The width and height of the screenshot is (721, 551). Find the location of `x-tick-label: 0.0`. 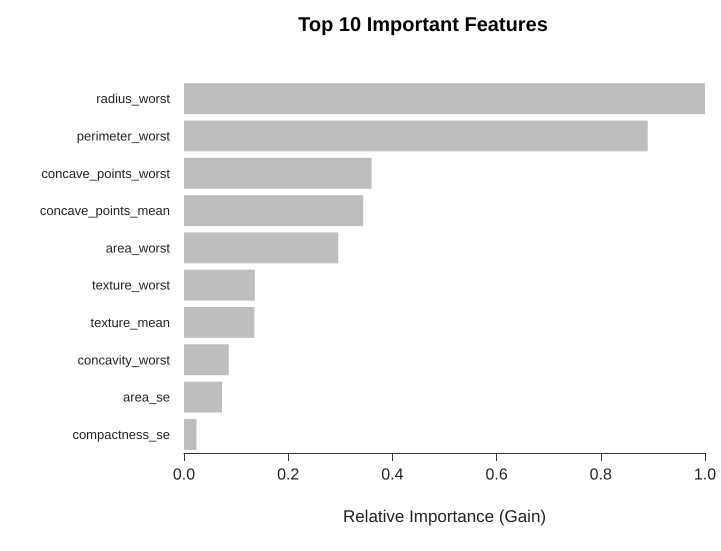

x-tick-label: 0.0 is located at coordinates (184, 475).